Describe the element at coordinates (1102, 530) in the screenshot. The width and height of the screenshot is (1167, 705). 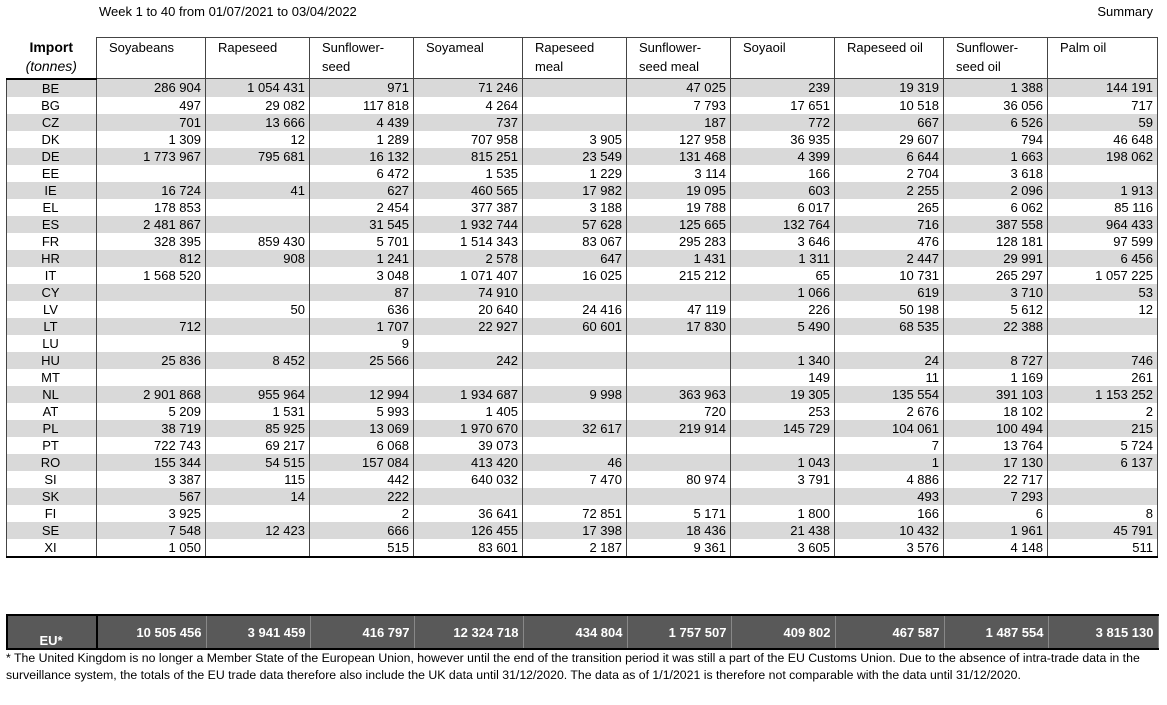
I see `value-cell: 45 791` at that location.